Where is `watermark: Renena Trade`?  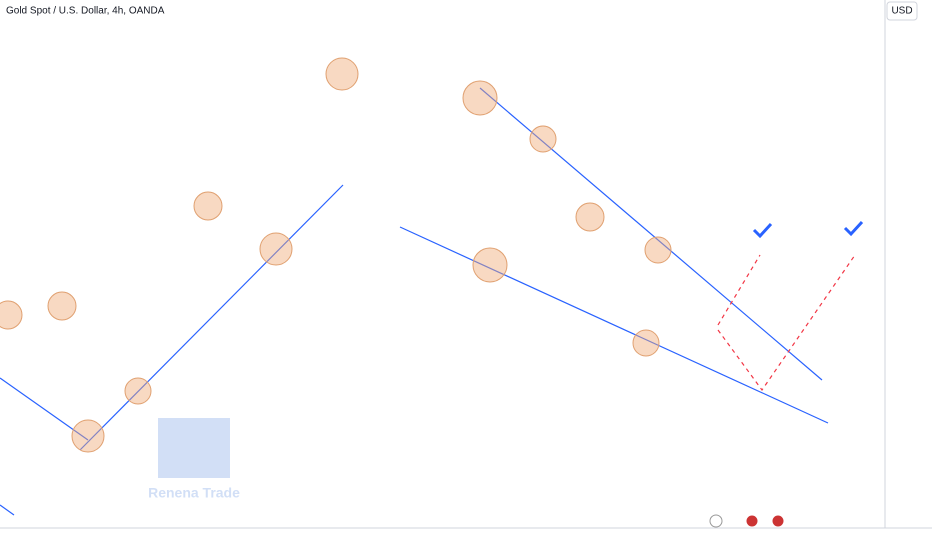 watermark: Renena Trade is located at coordinates (194, 459).